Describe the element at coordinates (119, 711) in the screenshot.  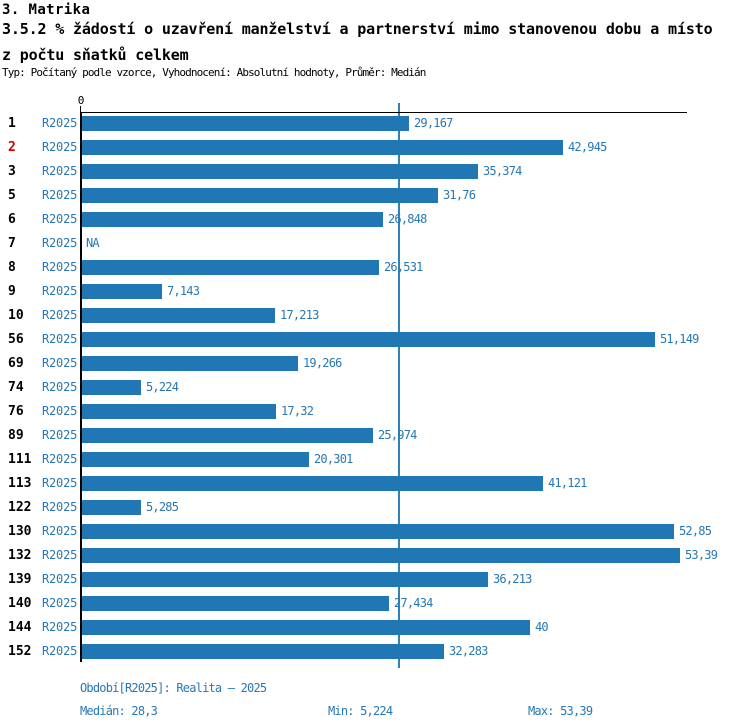
I see `footer-median: Medián: 28,3` at that location.